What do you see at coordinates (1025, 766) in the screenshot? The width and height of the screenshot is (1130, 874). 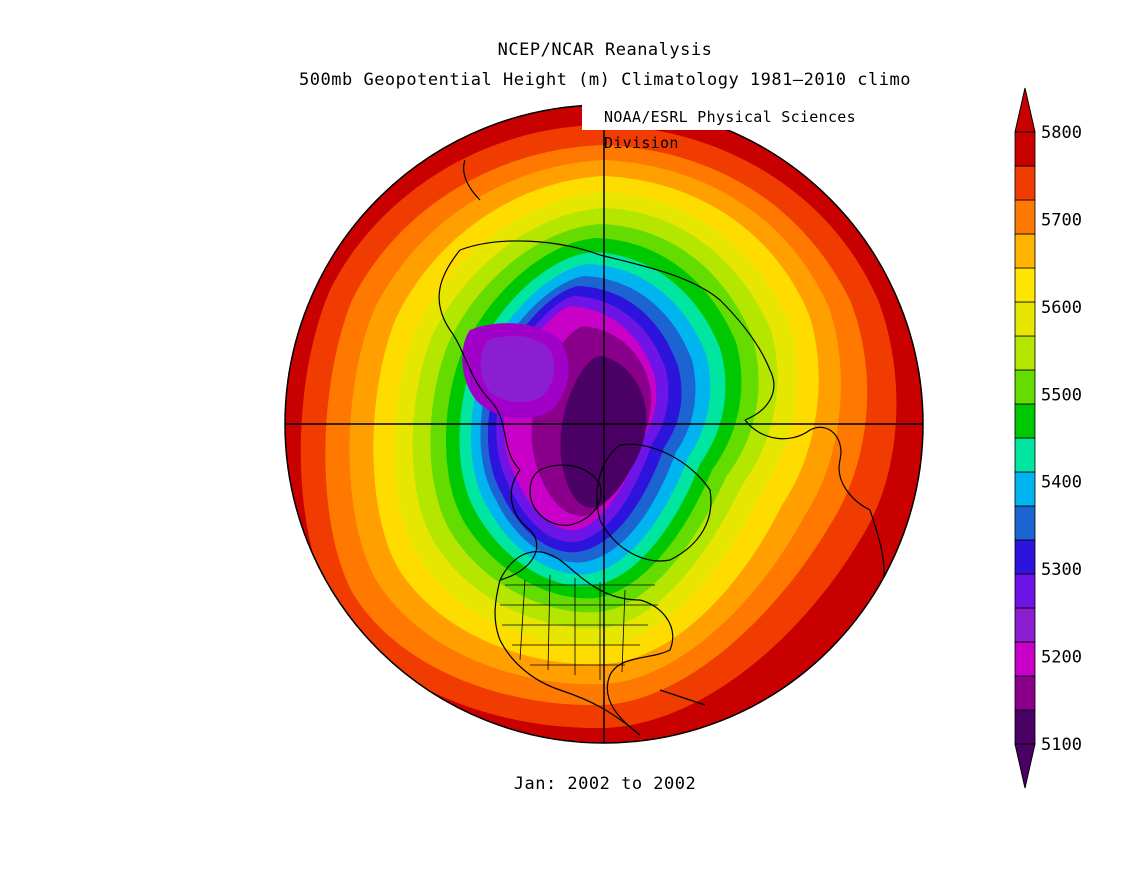 I see `colorbar-extend-min` at bounding box center [1025, 766].